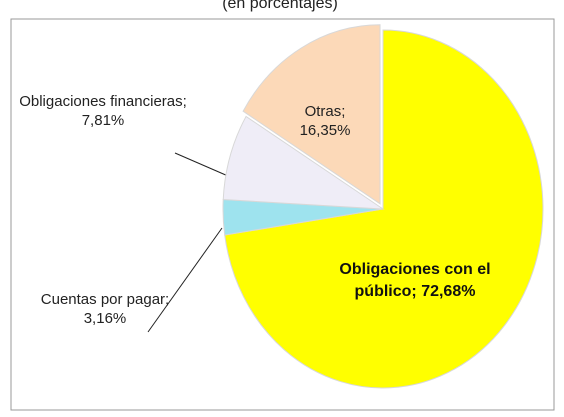  Describe the element at coordinates (105, 309) in the screenshot. I see `data-label: Cuentas por pagar; 3,16%` at that location.